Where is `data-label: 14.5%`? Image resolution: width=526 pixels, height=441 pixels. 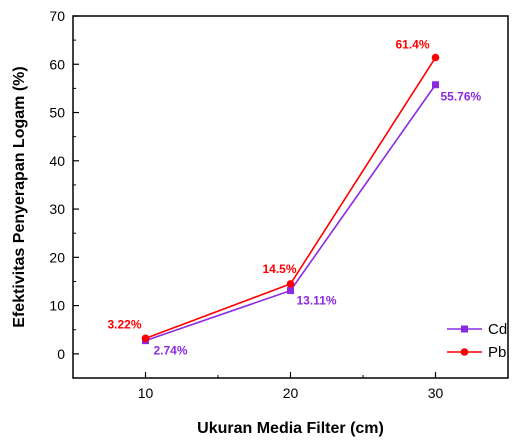
data-label: 14.5% is located at coordinates (279, 269).